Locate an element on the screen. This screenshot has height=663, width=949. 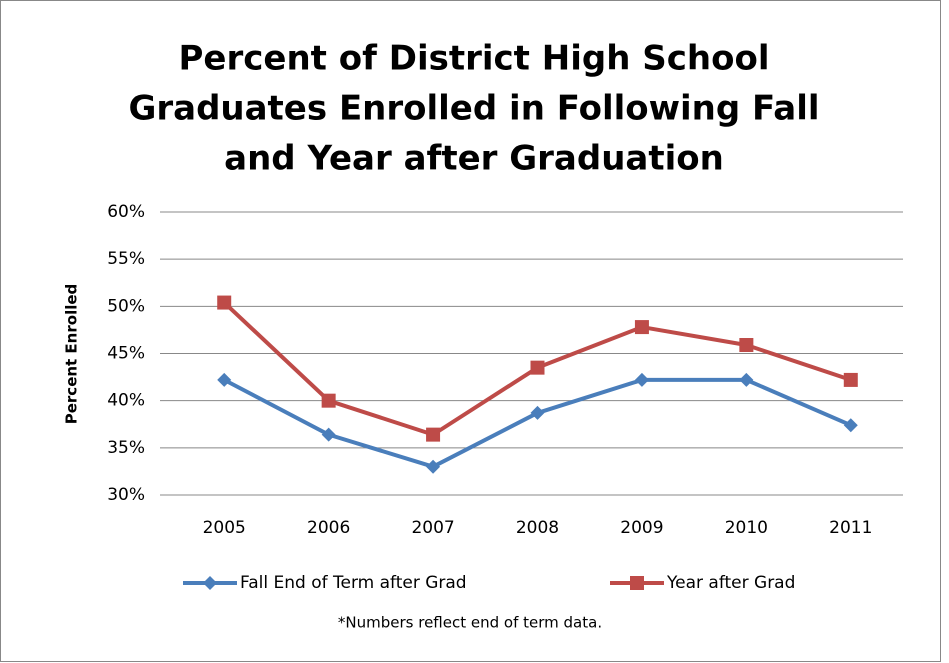
x-tick-label: 2010 is located at coordinates (746, 528).